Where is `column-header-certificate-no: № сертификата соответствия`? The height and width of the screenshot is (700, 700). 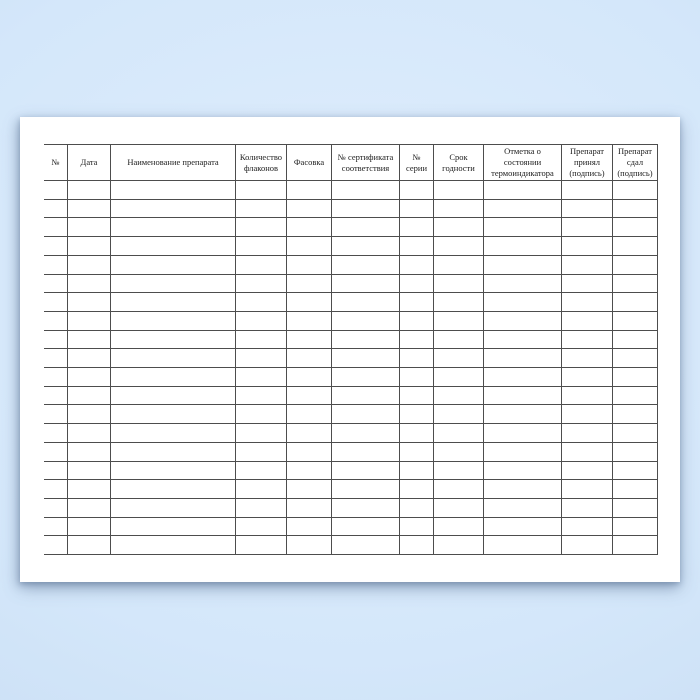
column-header-certificate-no: № сертификата соответствия is located at coordinates (366, 162).